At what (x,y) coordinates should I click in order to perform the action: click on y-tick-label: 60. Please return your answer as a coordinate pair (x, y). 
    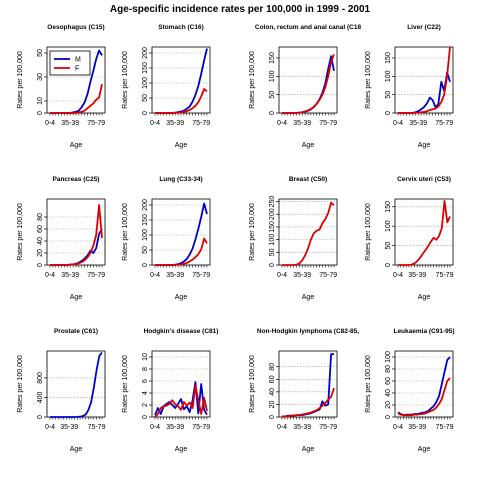
    Looking at the image, I should click on (388, 381).